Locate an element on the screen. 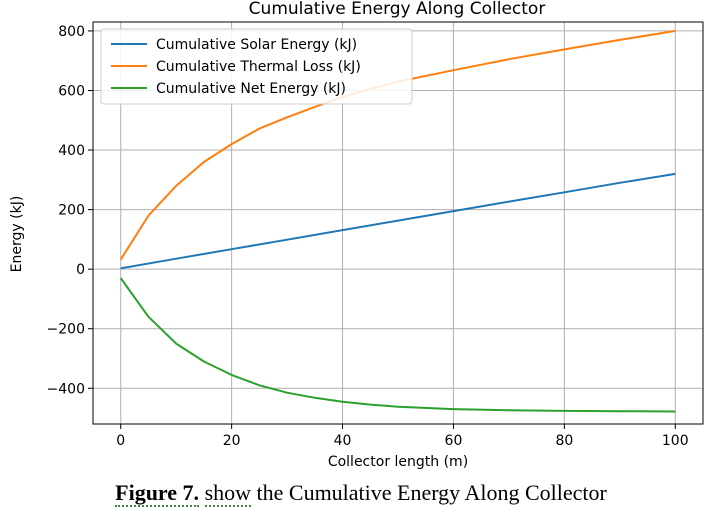  y-tick-label: 400 is located at coordinates (71, 151).